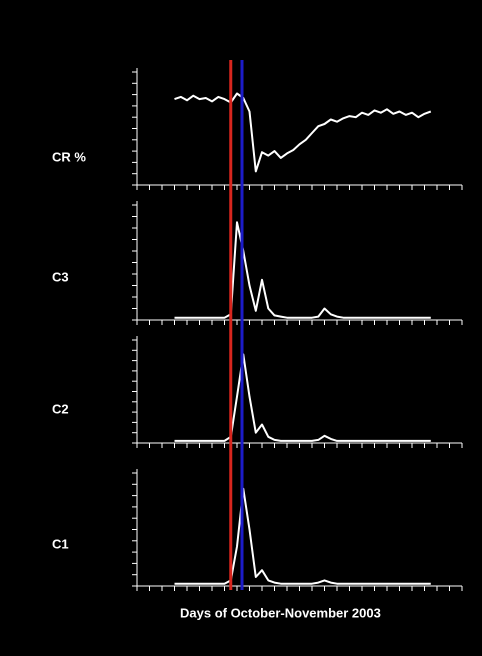 This screenshot has width=482, height=656. Describe the element at coordinates (280, 612) in the screenshot. I see `x-axis-label: Days of October-November 2003` at that location.